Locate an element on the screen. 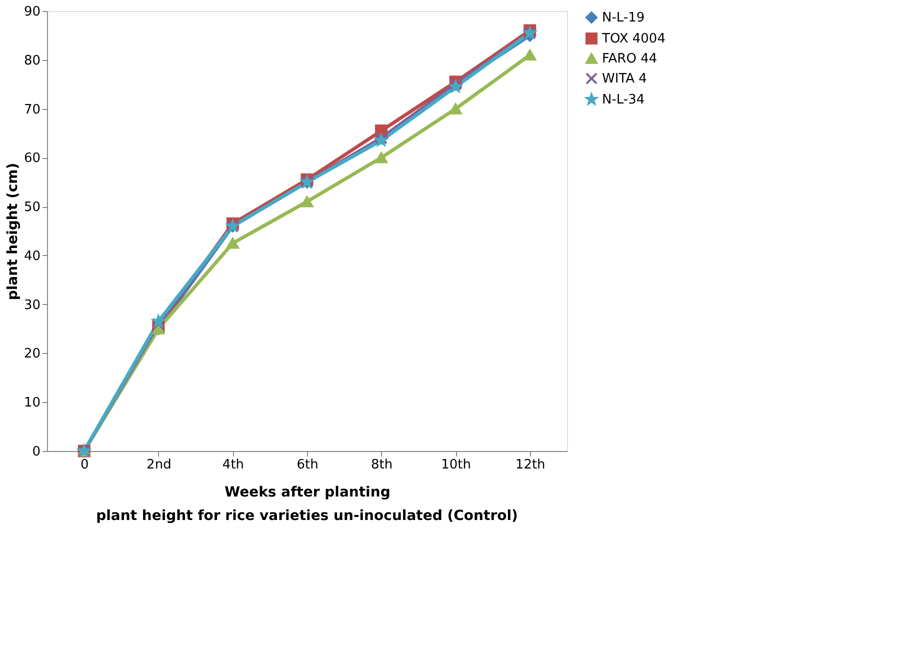 The image size is (909, 654). y-axis-title: plant height (cm) is located at coordinates (12, 231).